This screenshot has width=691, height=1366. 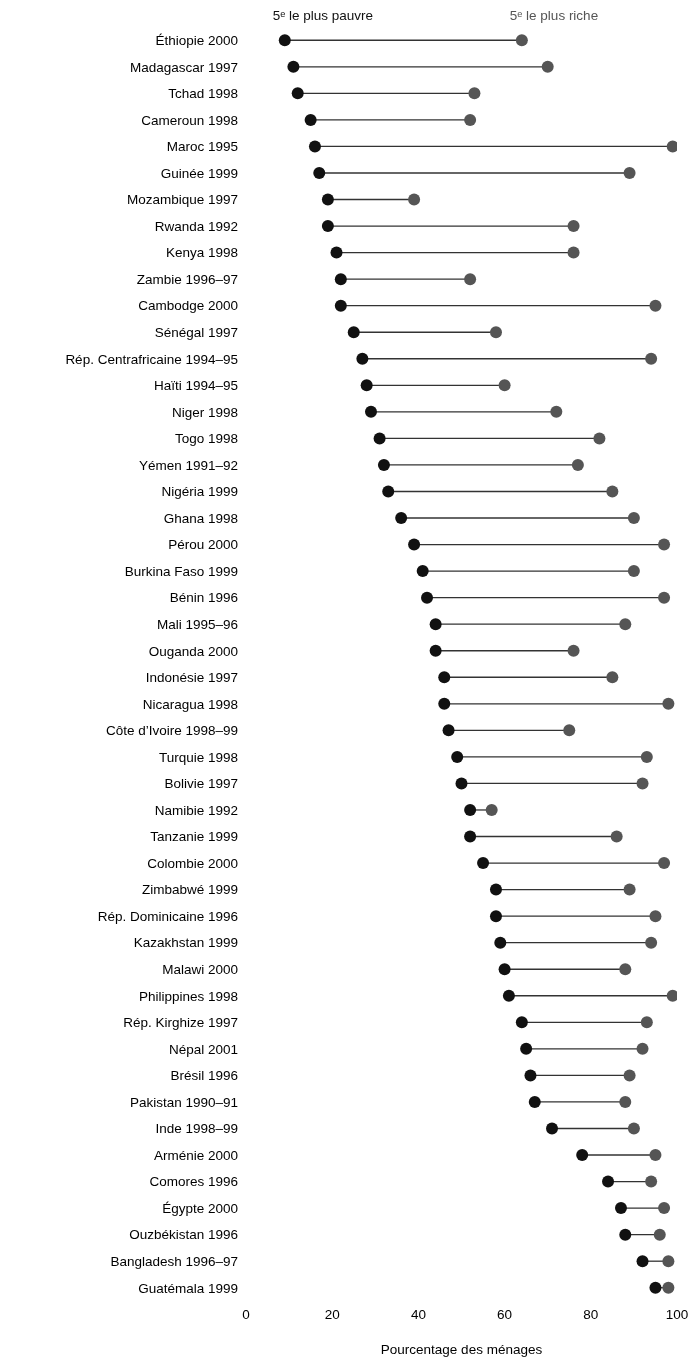 What do you see at coordinates (151, 359) in the screenshot?
I see `y-tick-label: Rép. Centrafricaine 1994–95` at bounding box center [151, 359].